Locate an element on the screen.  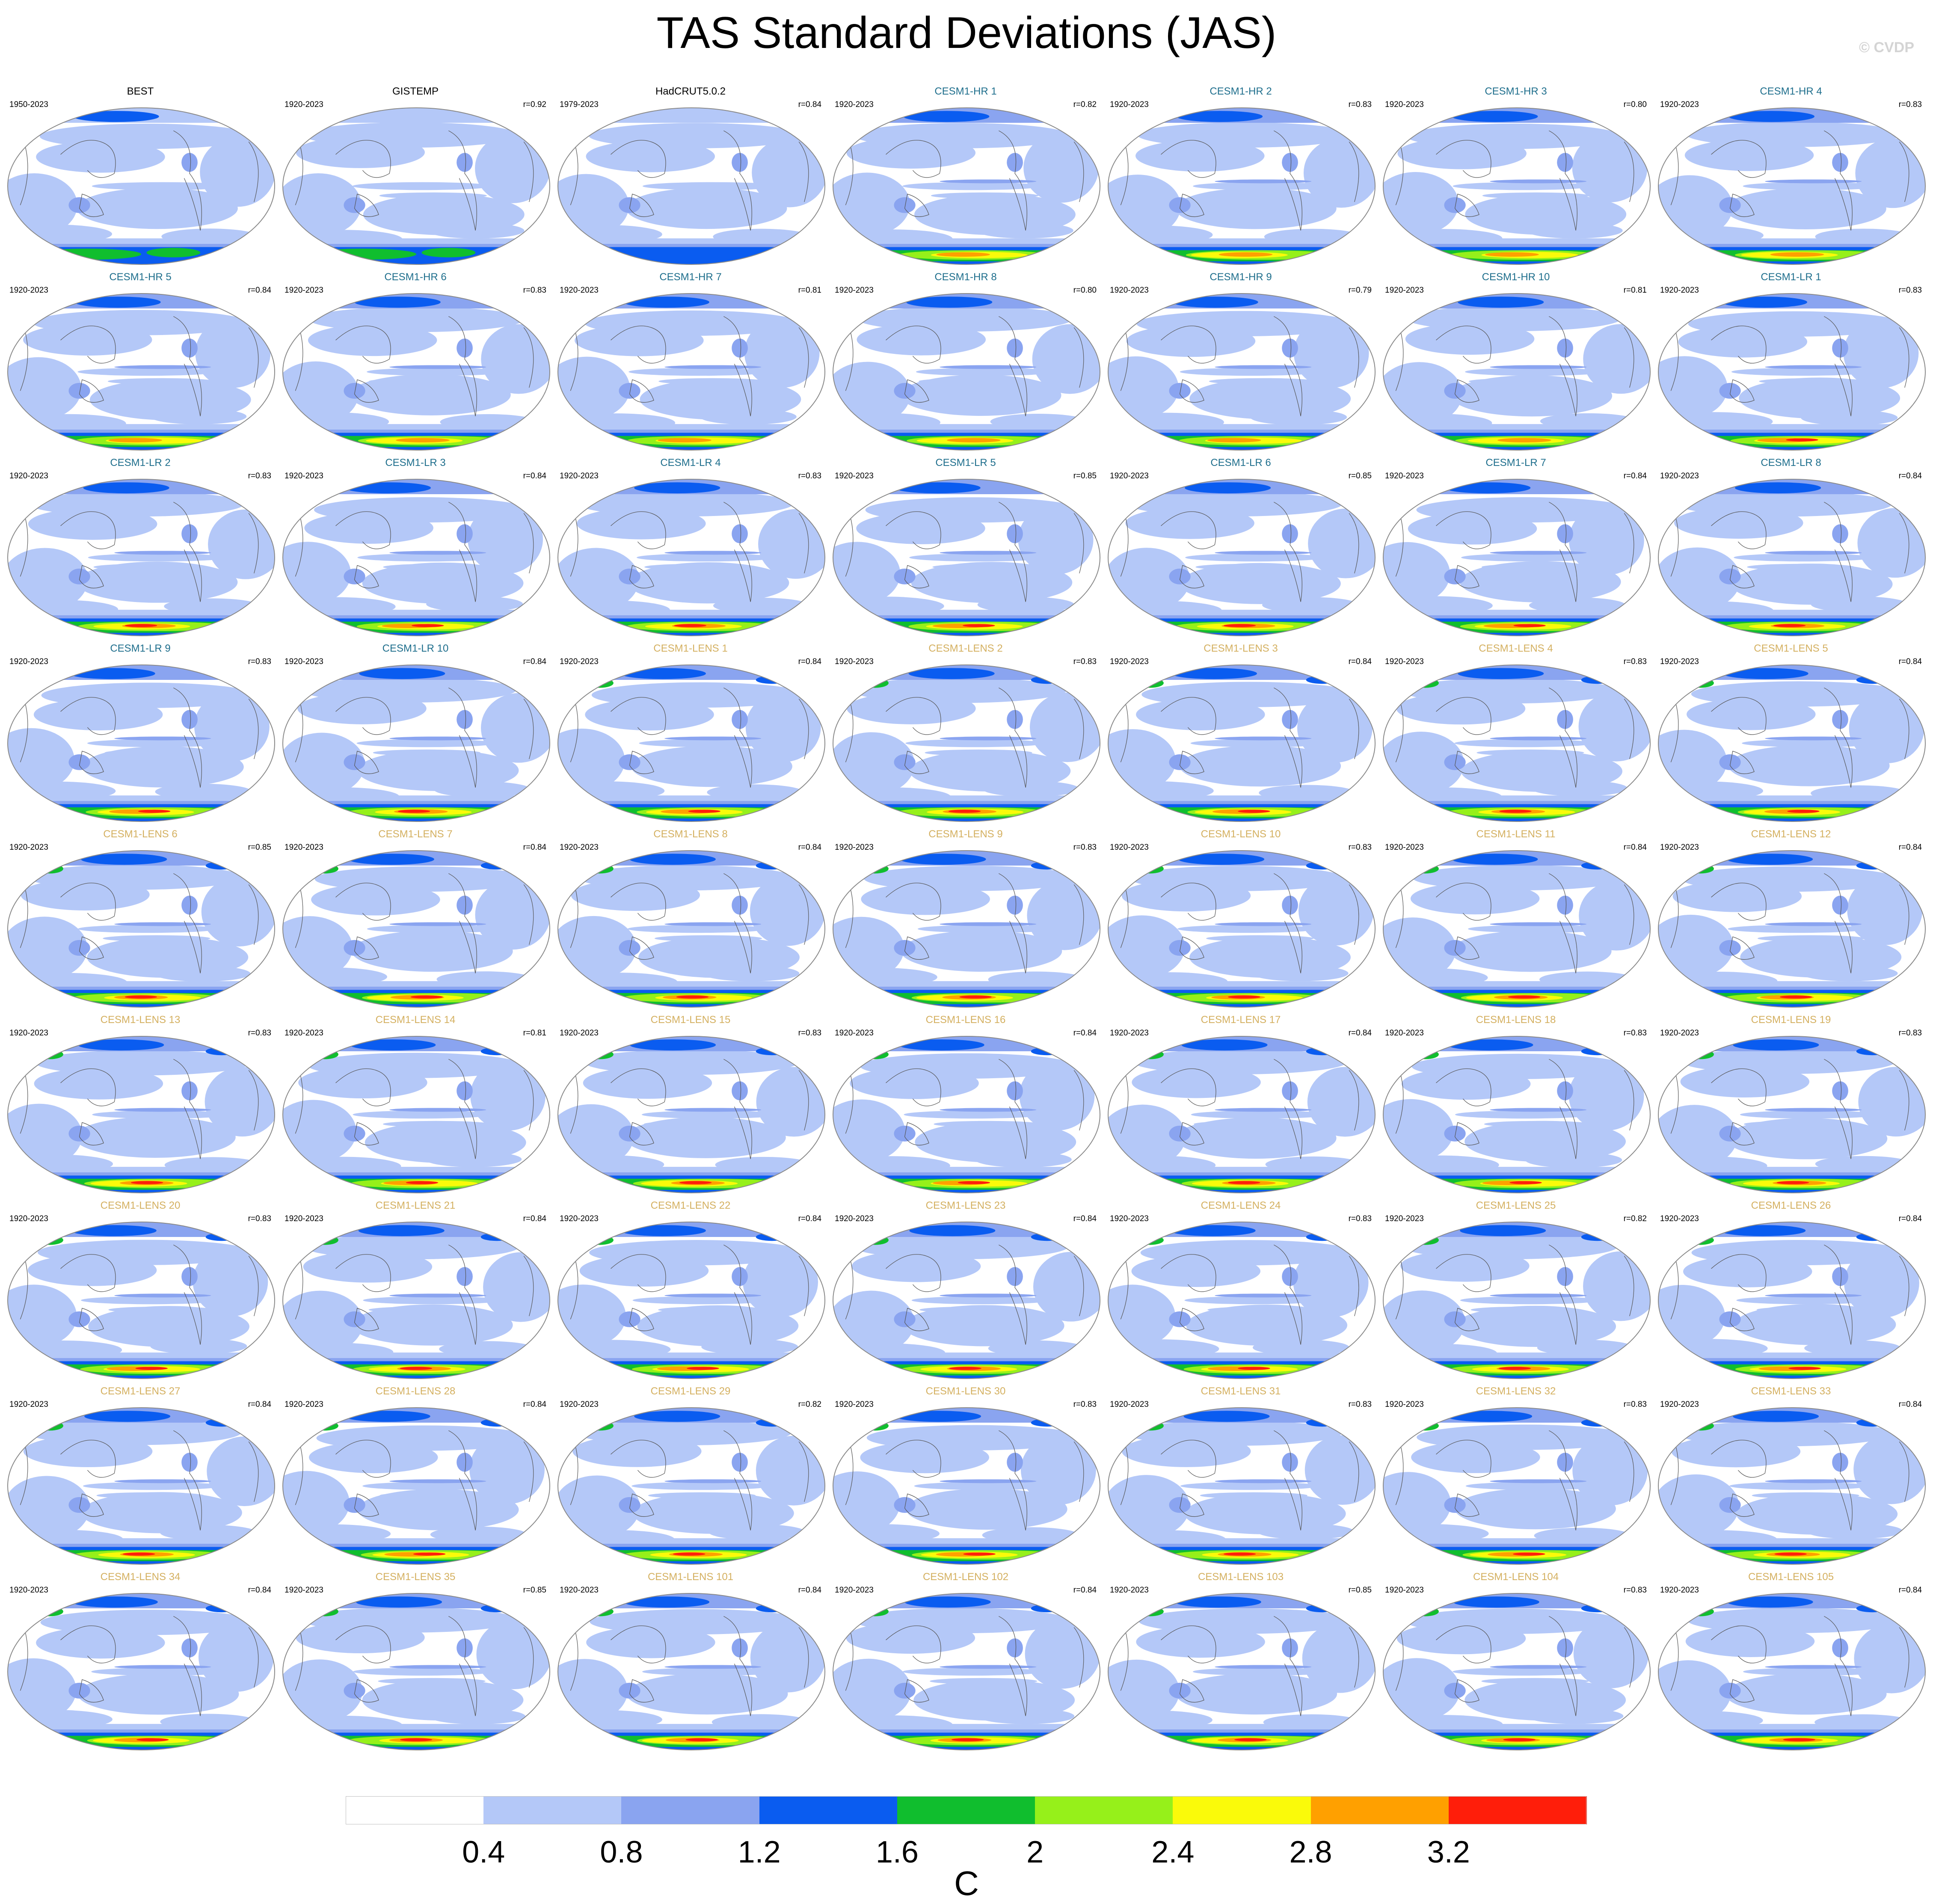
map-panel: CESM1-LENS 102 1920-2023 r=0.84 is located at coordinates (966, 1661).